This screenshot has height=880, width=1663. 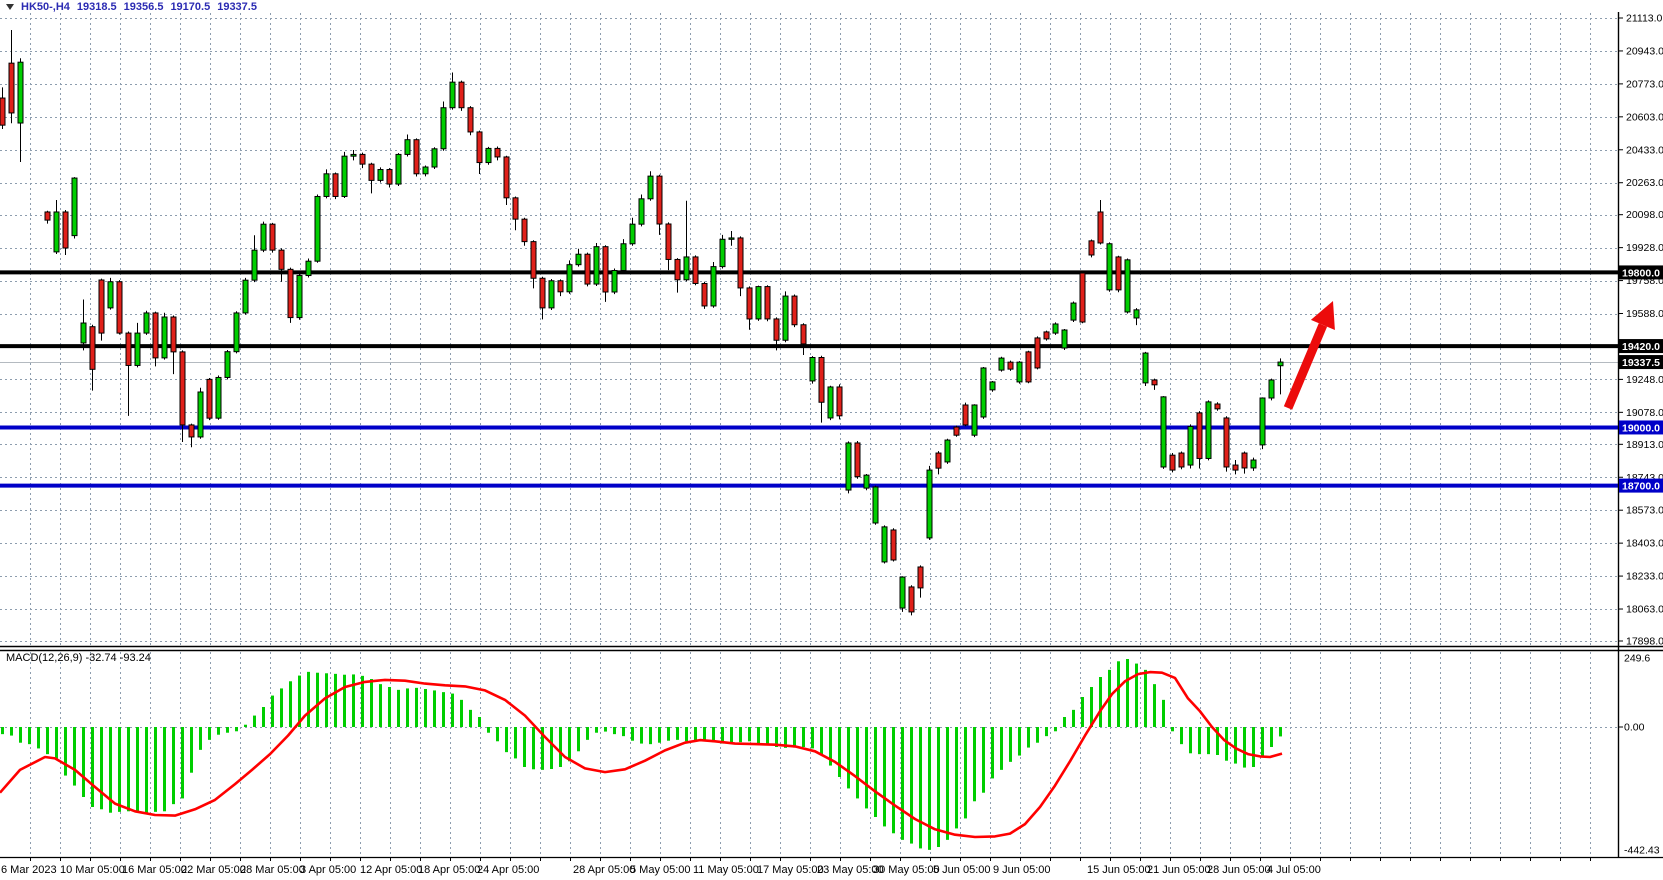 What do you see at coordinates (391, 870) in the screenshot?
I see `time-label: 12 Apr 05:00` at bounding box center [391, 870].